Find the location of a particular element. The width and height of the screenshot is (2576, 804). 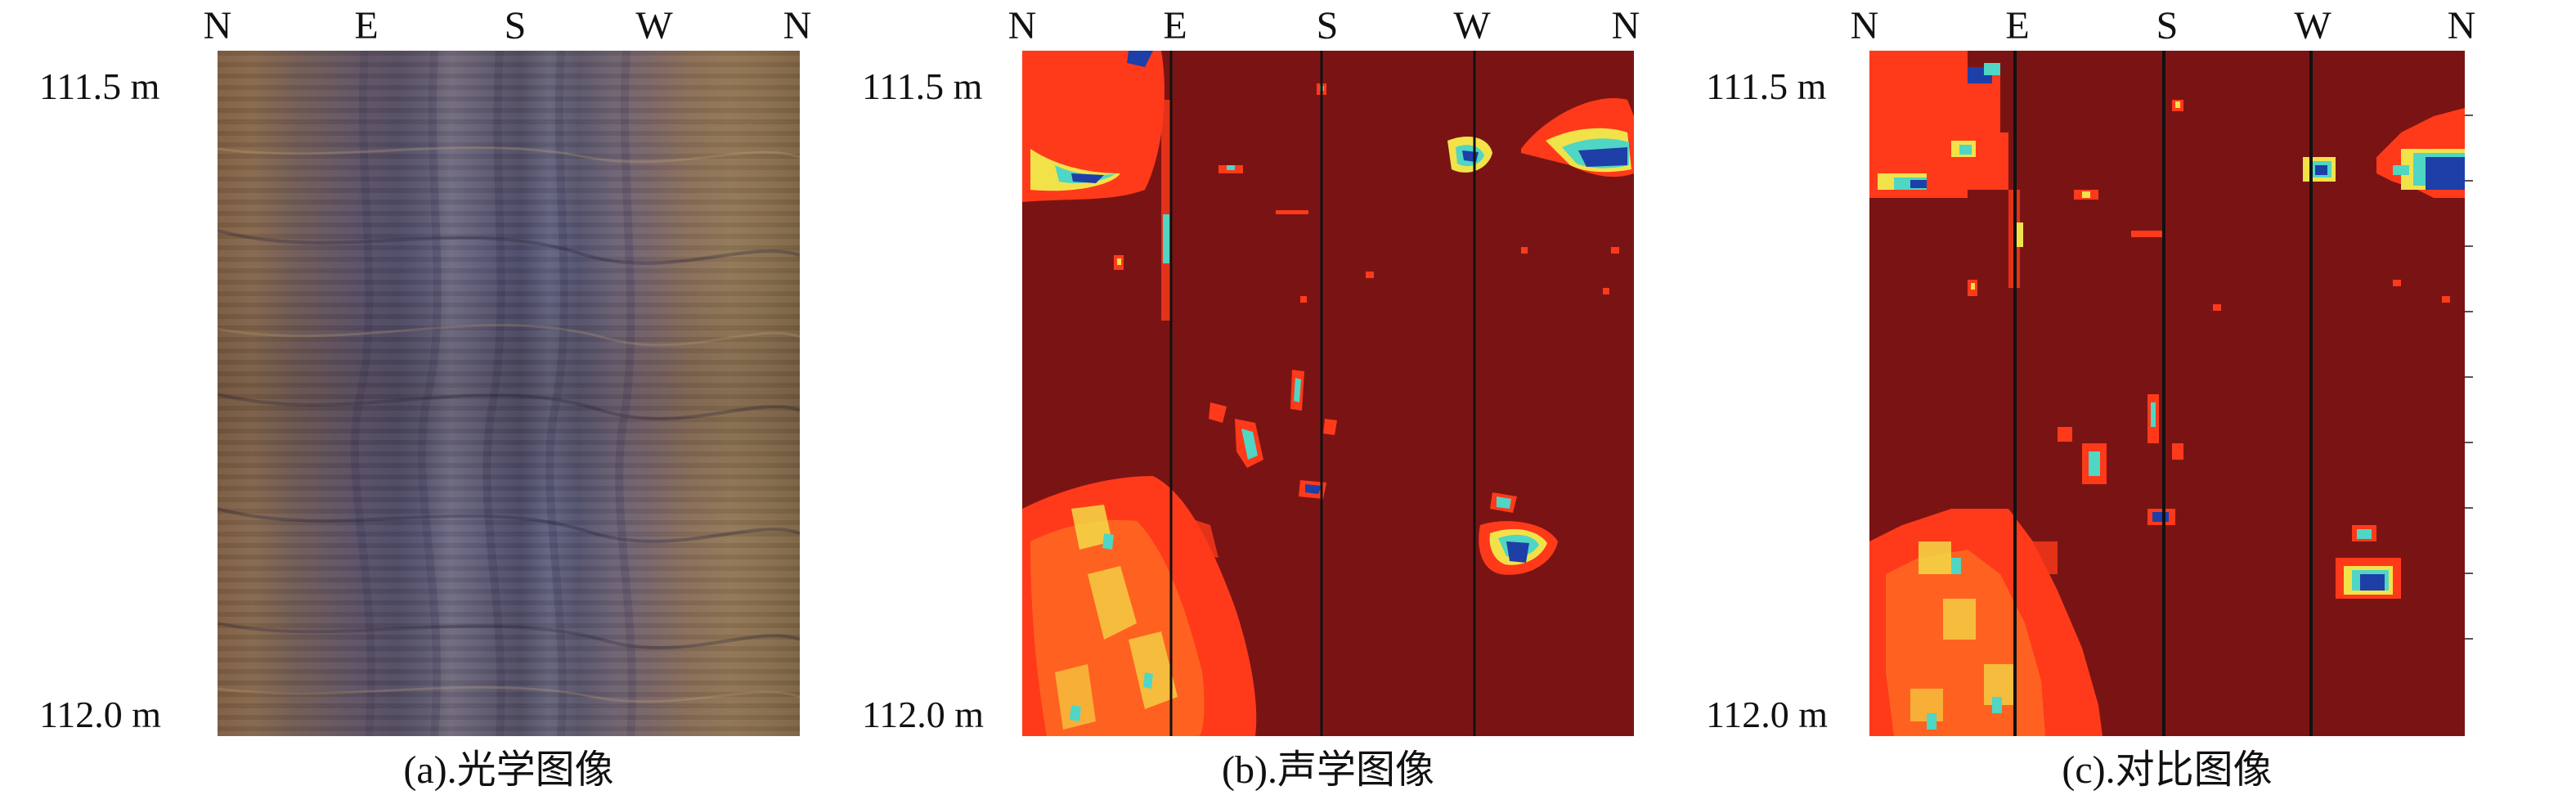

caption-acoustic: (b).声学图像 is located at coordinates (1328, 770).